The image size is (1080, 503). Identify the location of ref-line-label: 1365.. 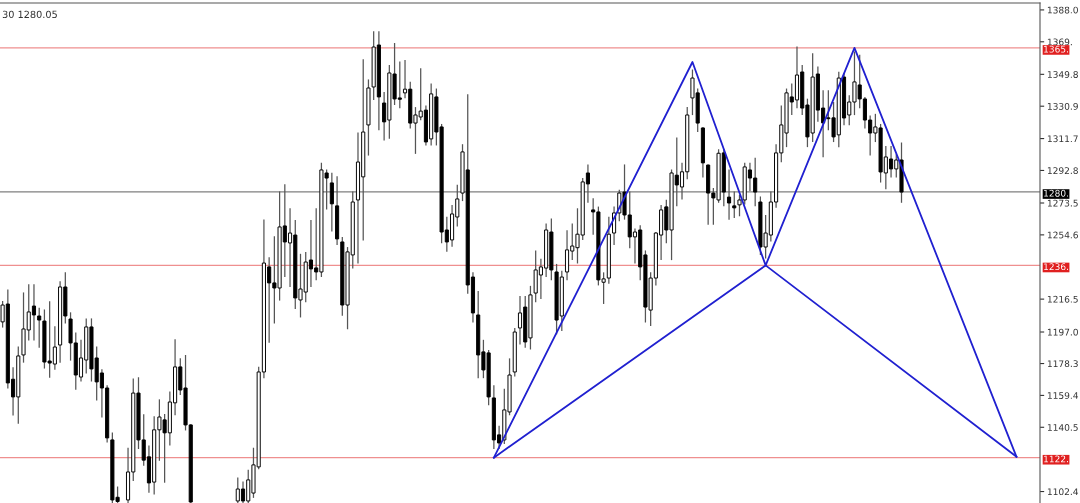
(1056, 49).